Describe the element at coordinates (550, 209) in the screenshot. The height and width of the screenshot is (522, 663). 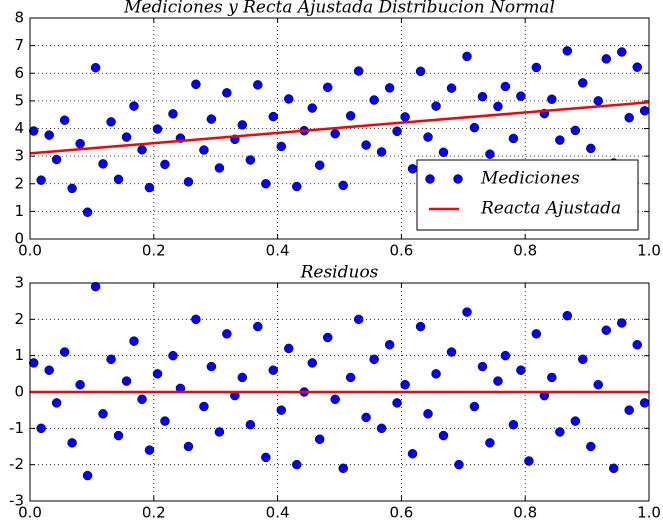
I see `legend-label: Reacta Ajustada` at that location.